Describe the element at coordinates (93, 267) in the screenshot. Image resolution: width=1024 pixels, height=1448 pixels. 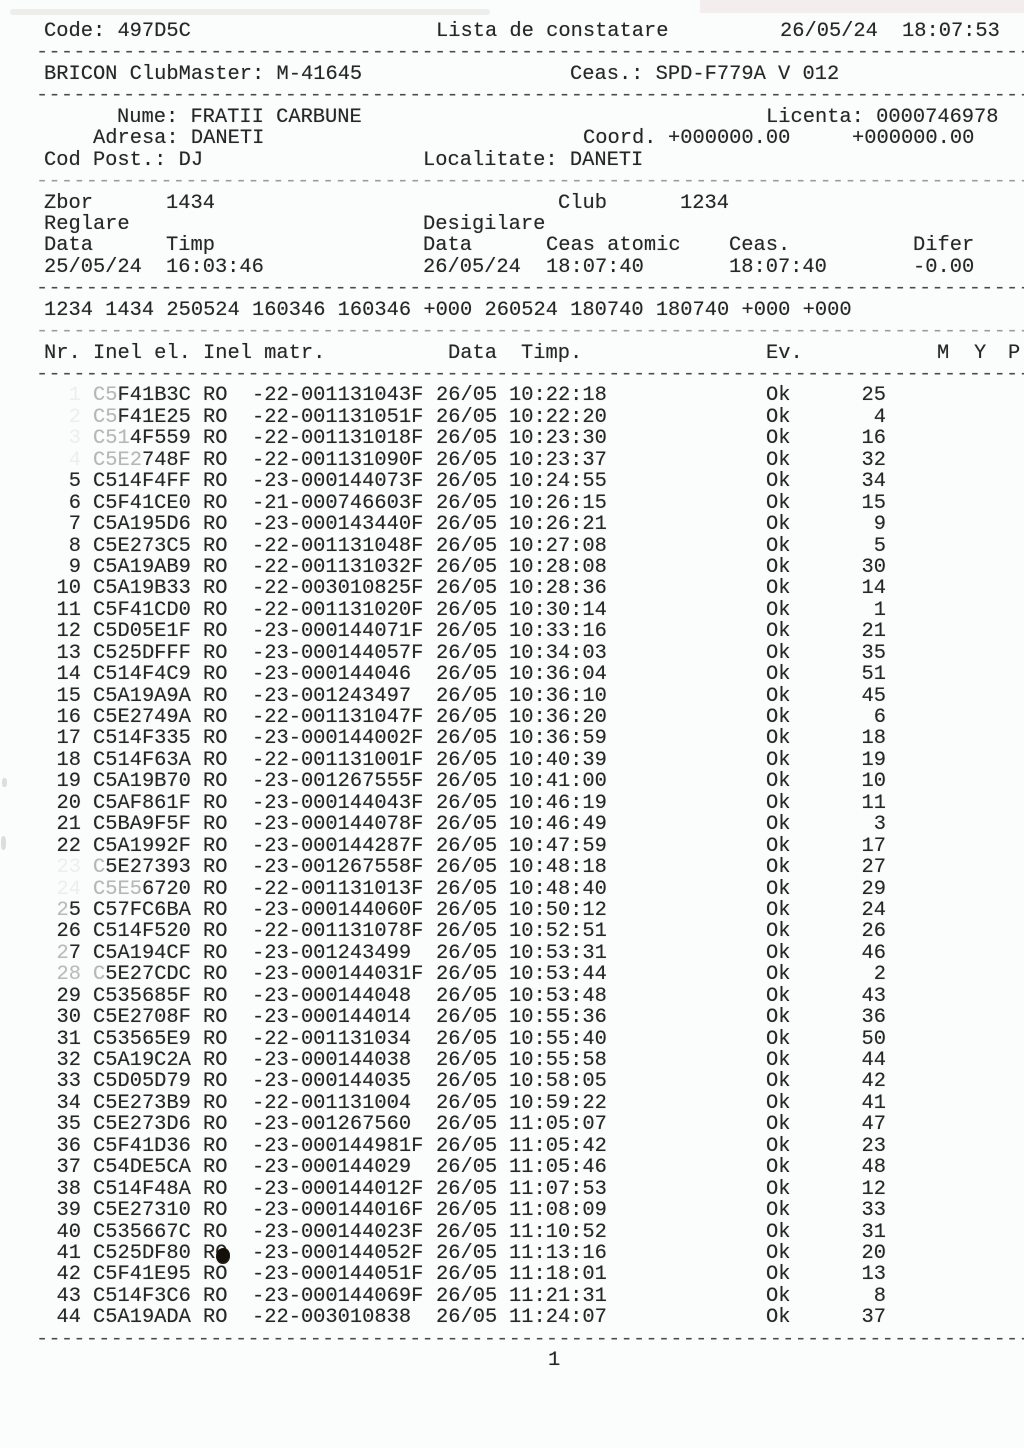
I see `set-date-value: 25/05/24` at that location.